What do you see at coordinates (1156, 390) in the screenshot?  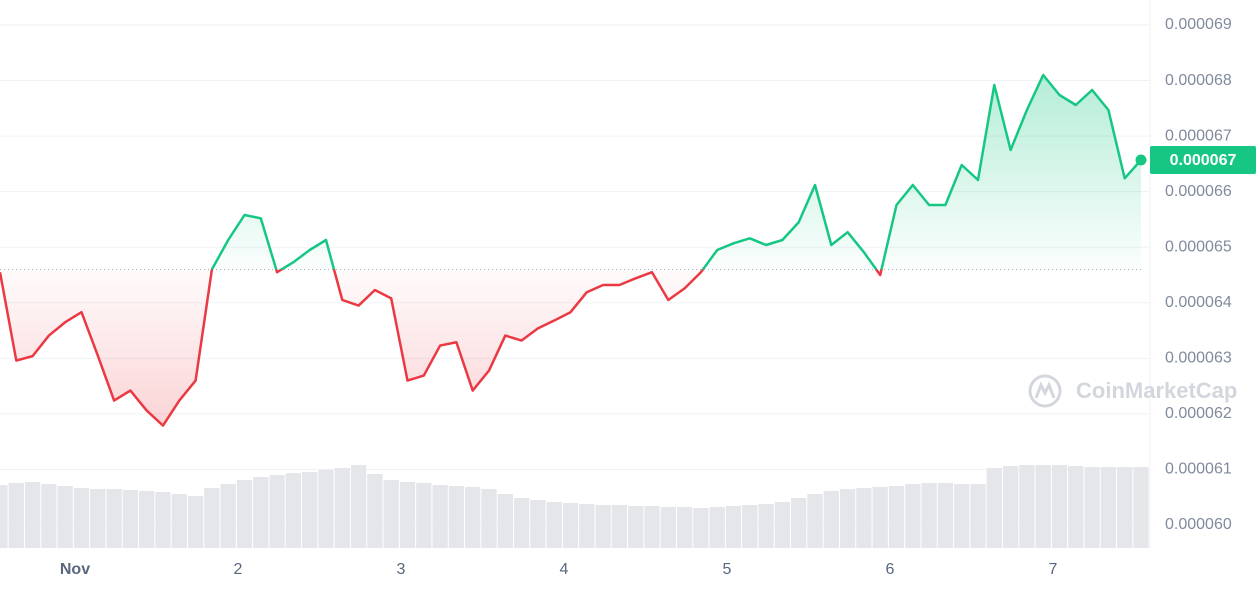 I see `watermark-text: CoinMarketCap` at bounding box center [1156, 390].